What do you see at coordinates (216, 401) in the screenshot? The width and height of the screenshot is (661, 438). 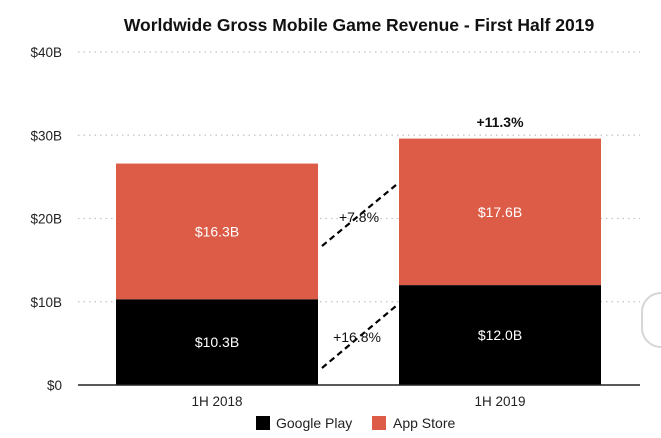 I see `x-tick-label: 1H 2018` at bounding box center [216, 401].